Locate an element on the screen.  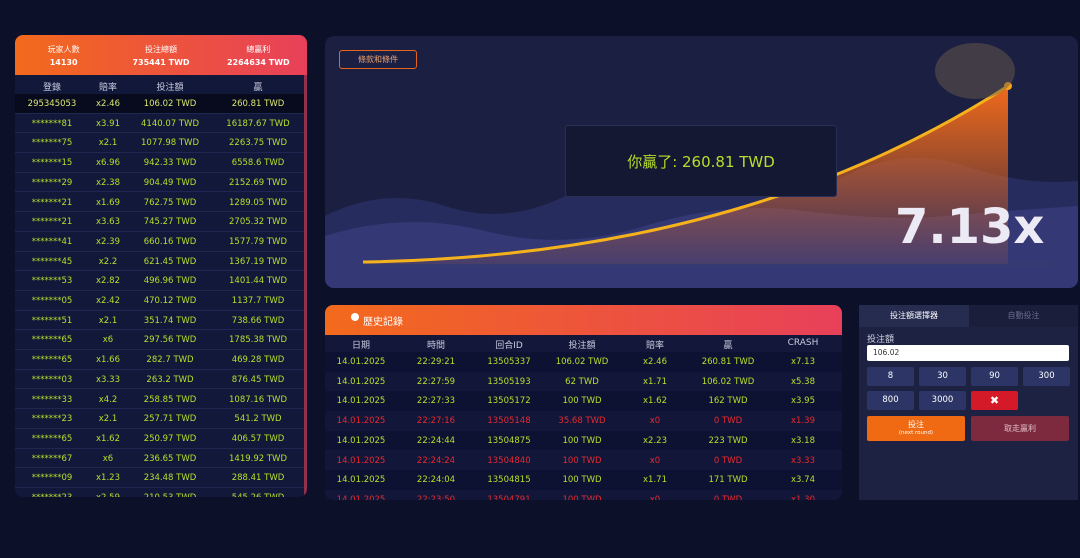
cell: 904.49 TWD is located at coordinates (170, 182).